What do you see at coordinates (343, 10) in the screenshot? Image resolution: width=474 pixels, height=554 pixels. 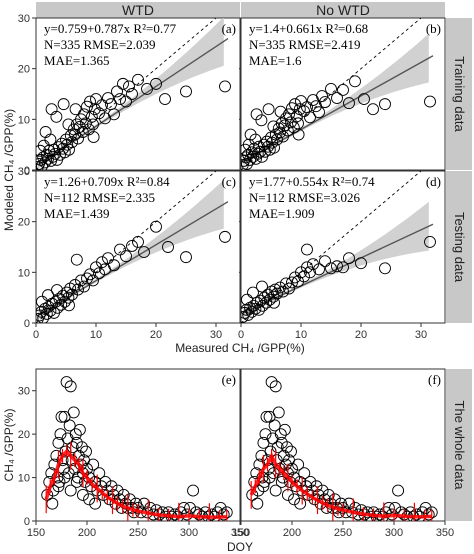 I see `strip-label-no-wtd: No WTD` at bounding box center [343, 10].